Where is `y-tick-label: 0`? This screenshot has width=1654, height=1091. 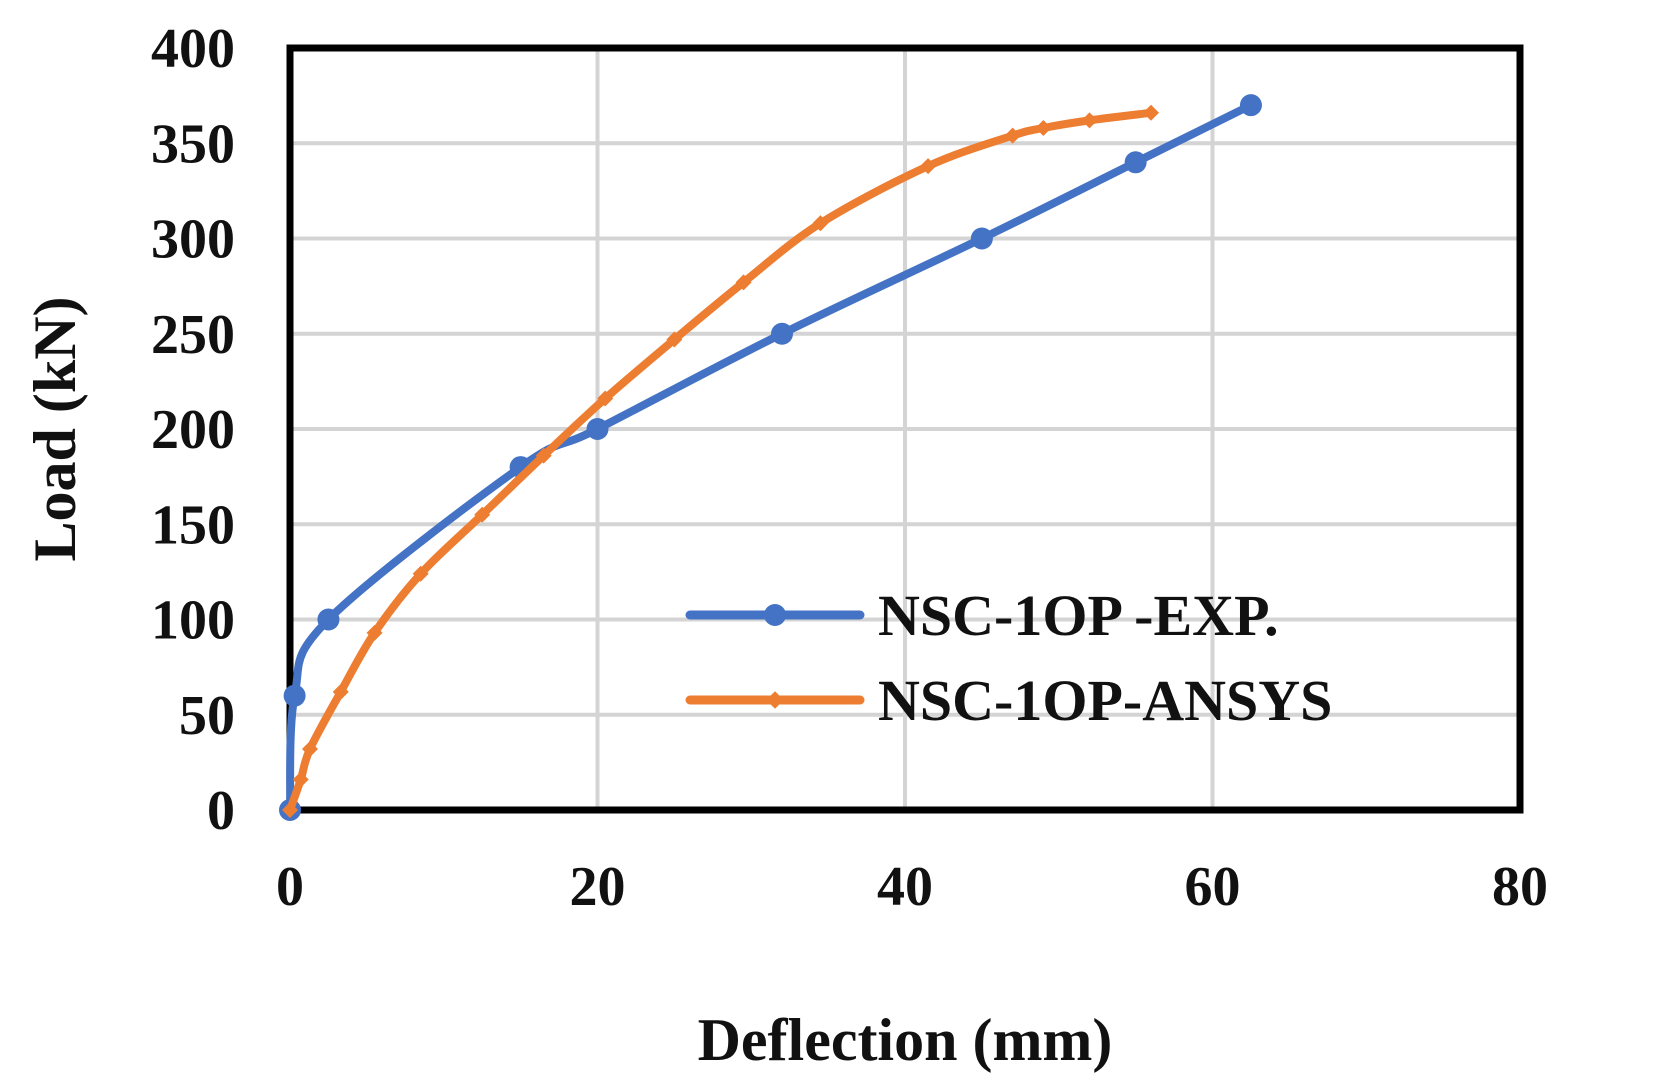
y-tick-label: 0 is located at coordinates (221, 811).